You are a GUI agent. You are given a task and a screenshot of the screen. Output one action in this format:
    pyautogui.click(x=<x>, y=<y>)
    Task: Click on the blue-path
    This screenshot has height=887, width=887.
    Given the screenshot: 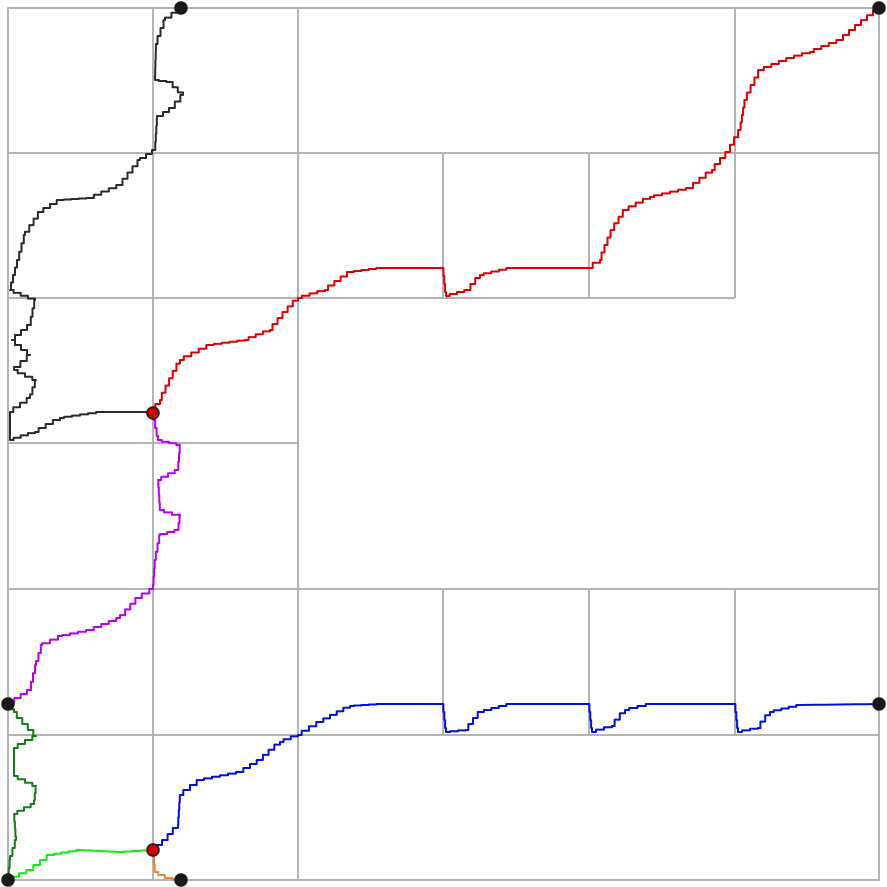 What is the action you would take?
    pyautogui.click(x=516, y=777)
    